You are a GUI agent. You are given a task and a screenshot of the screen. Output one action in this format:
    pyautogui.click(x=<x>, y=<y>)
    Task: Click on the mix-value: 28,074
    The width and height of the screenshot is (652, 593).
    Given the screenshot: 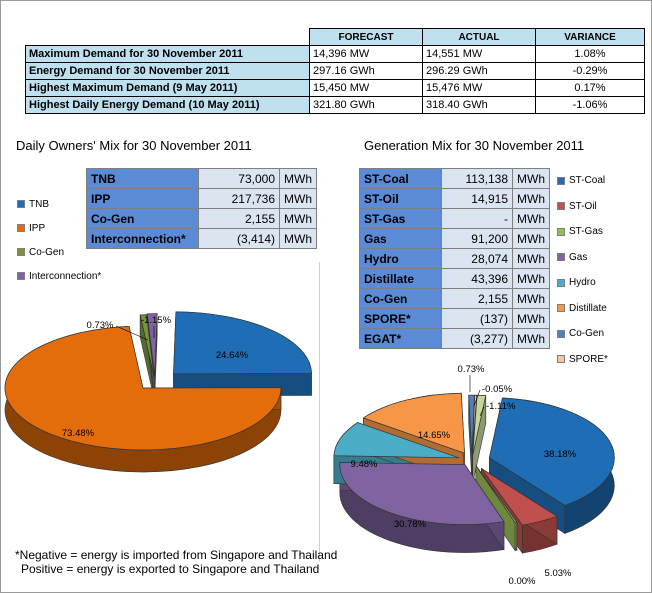 What is the action you would take?
    pyautogui.click(x=477, y=258)
    